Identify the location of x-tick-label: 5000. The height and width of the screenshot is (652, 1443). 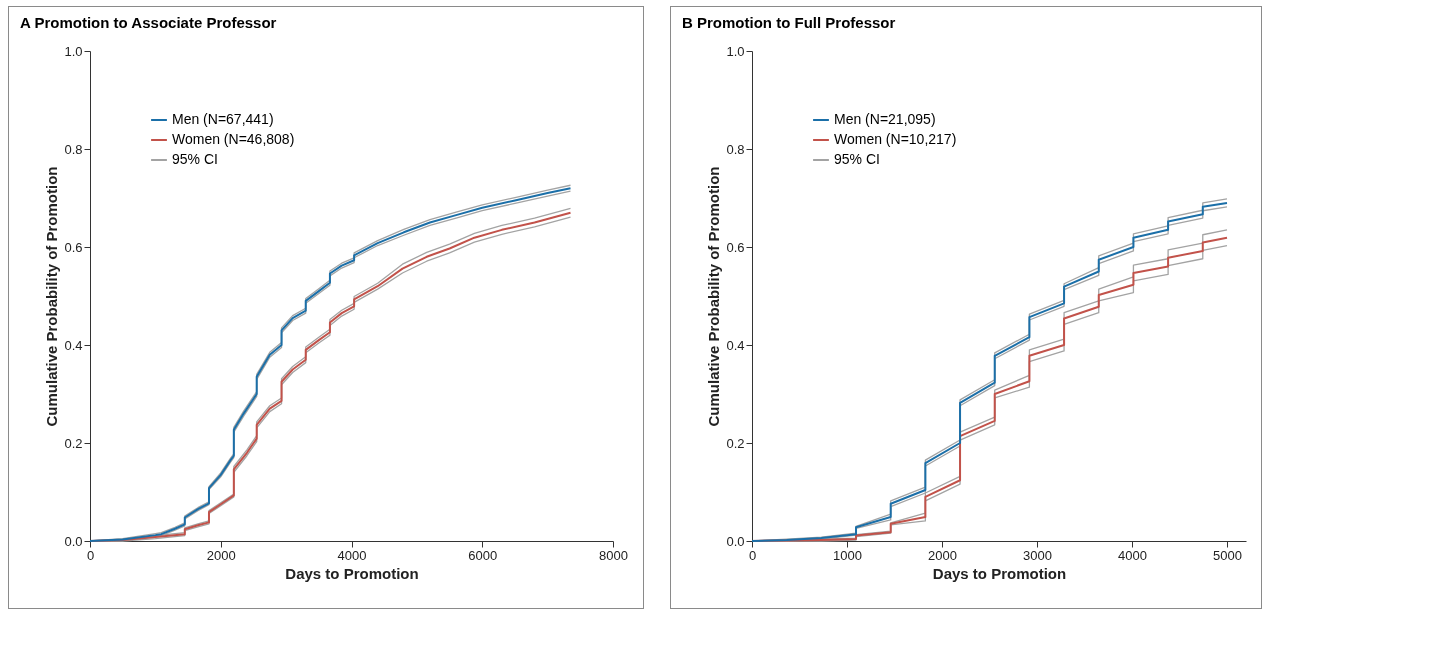
(1227, 555).